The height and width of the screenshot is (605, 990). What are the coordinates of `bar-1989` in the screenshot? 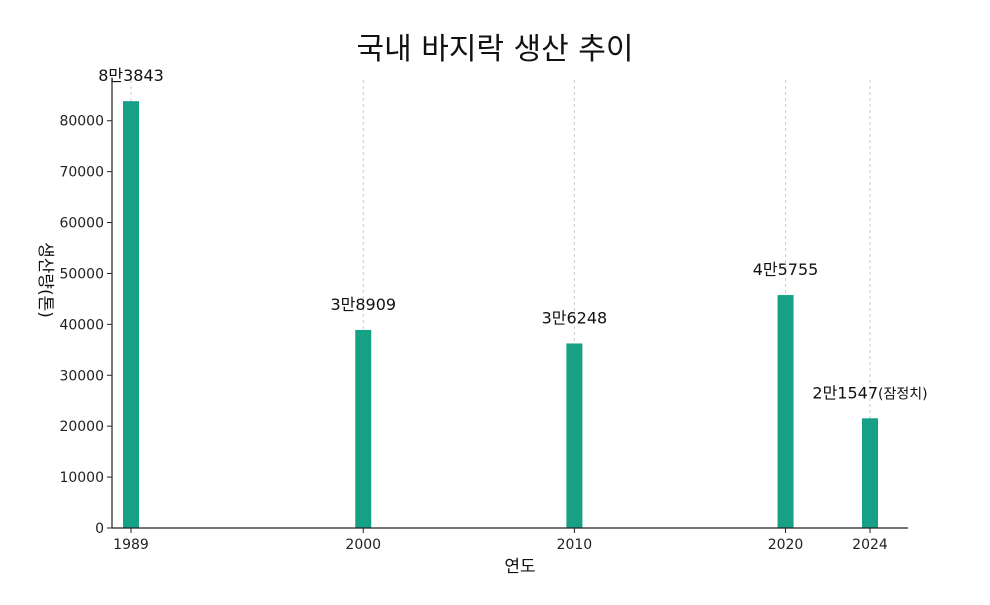 It's located at (131, 315).